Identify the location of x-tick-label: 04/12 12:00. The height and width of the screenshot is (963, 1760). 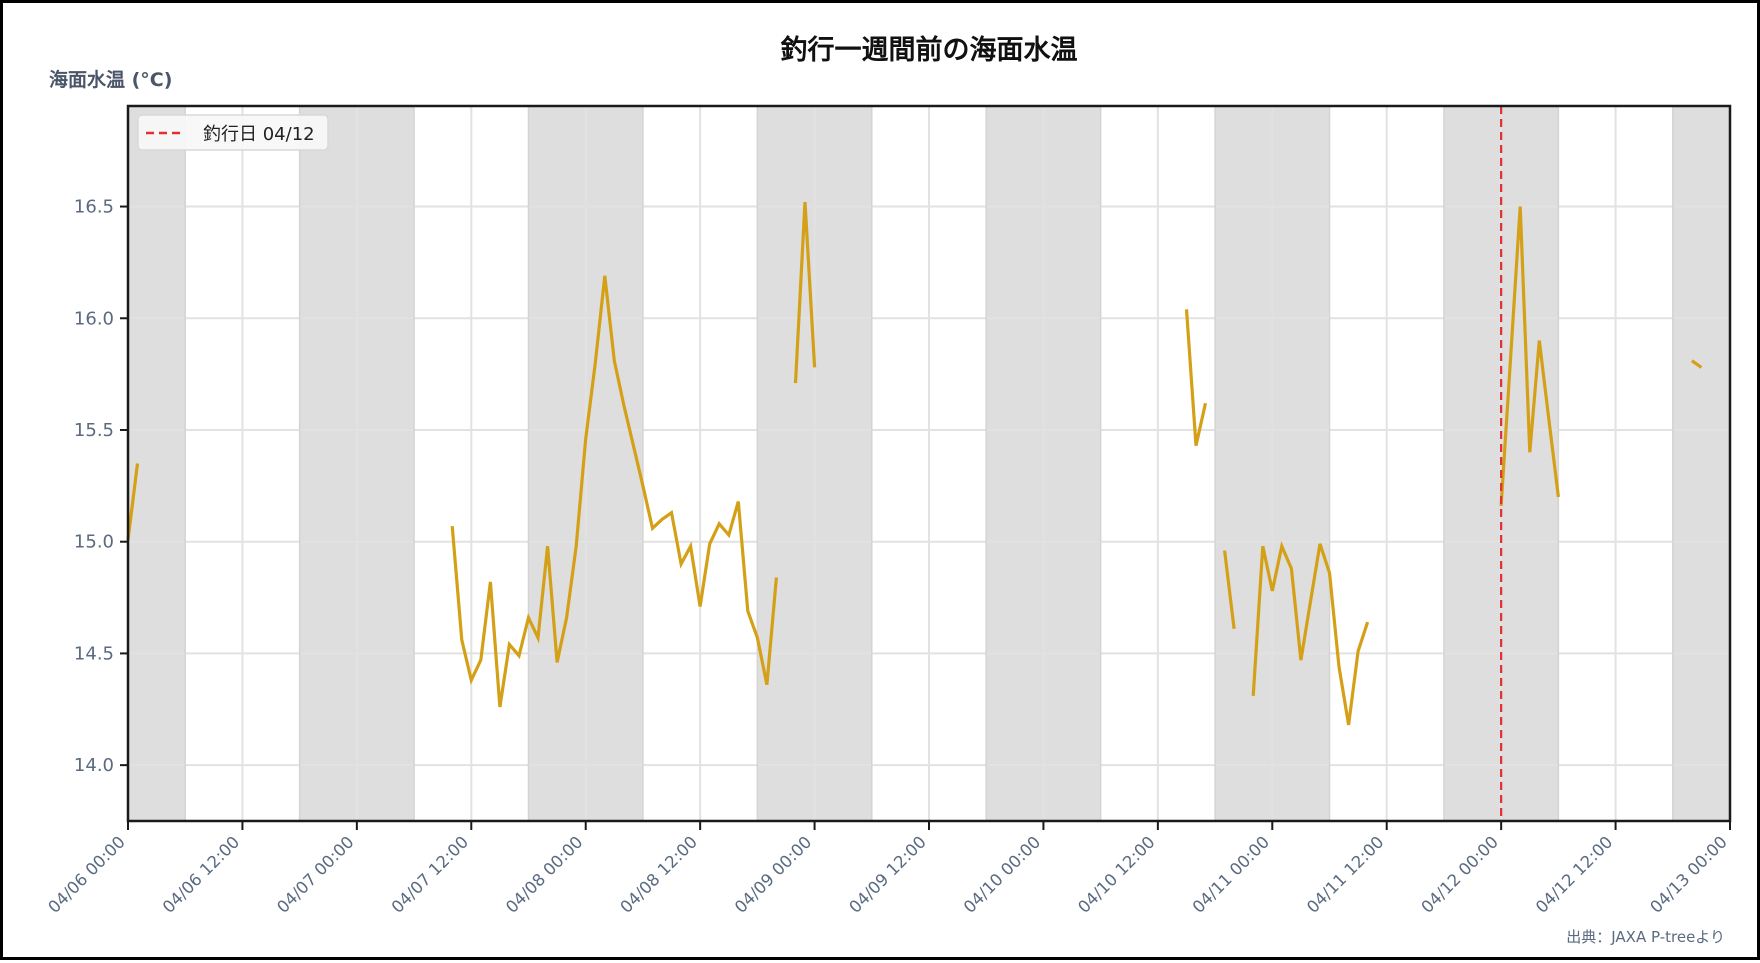
(1574, 874).